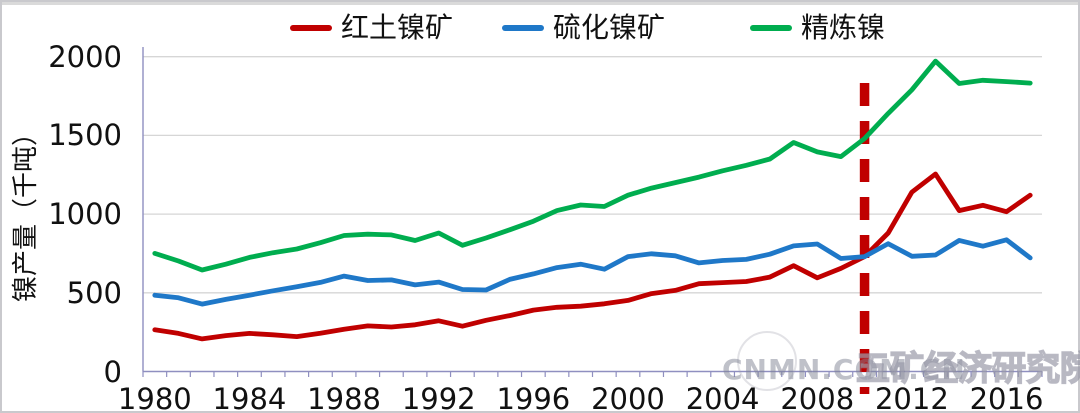 This screenshot has height=413, width=1080. I want to click on y-tick-label-0: 0, so click(112, 371).